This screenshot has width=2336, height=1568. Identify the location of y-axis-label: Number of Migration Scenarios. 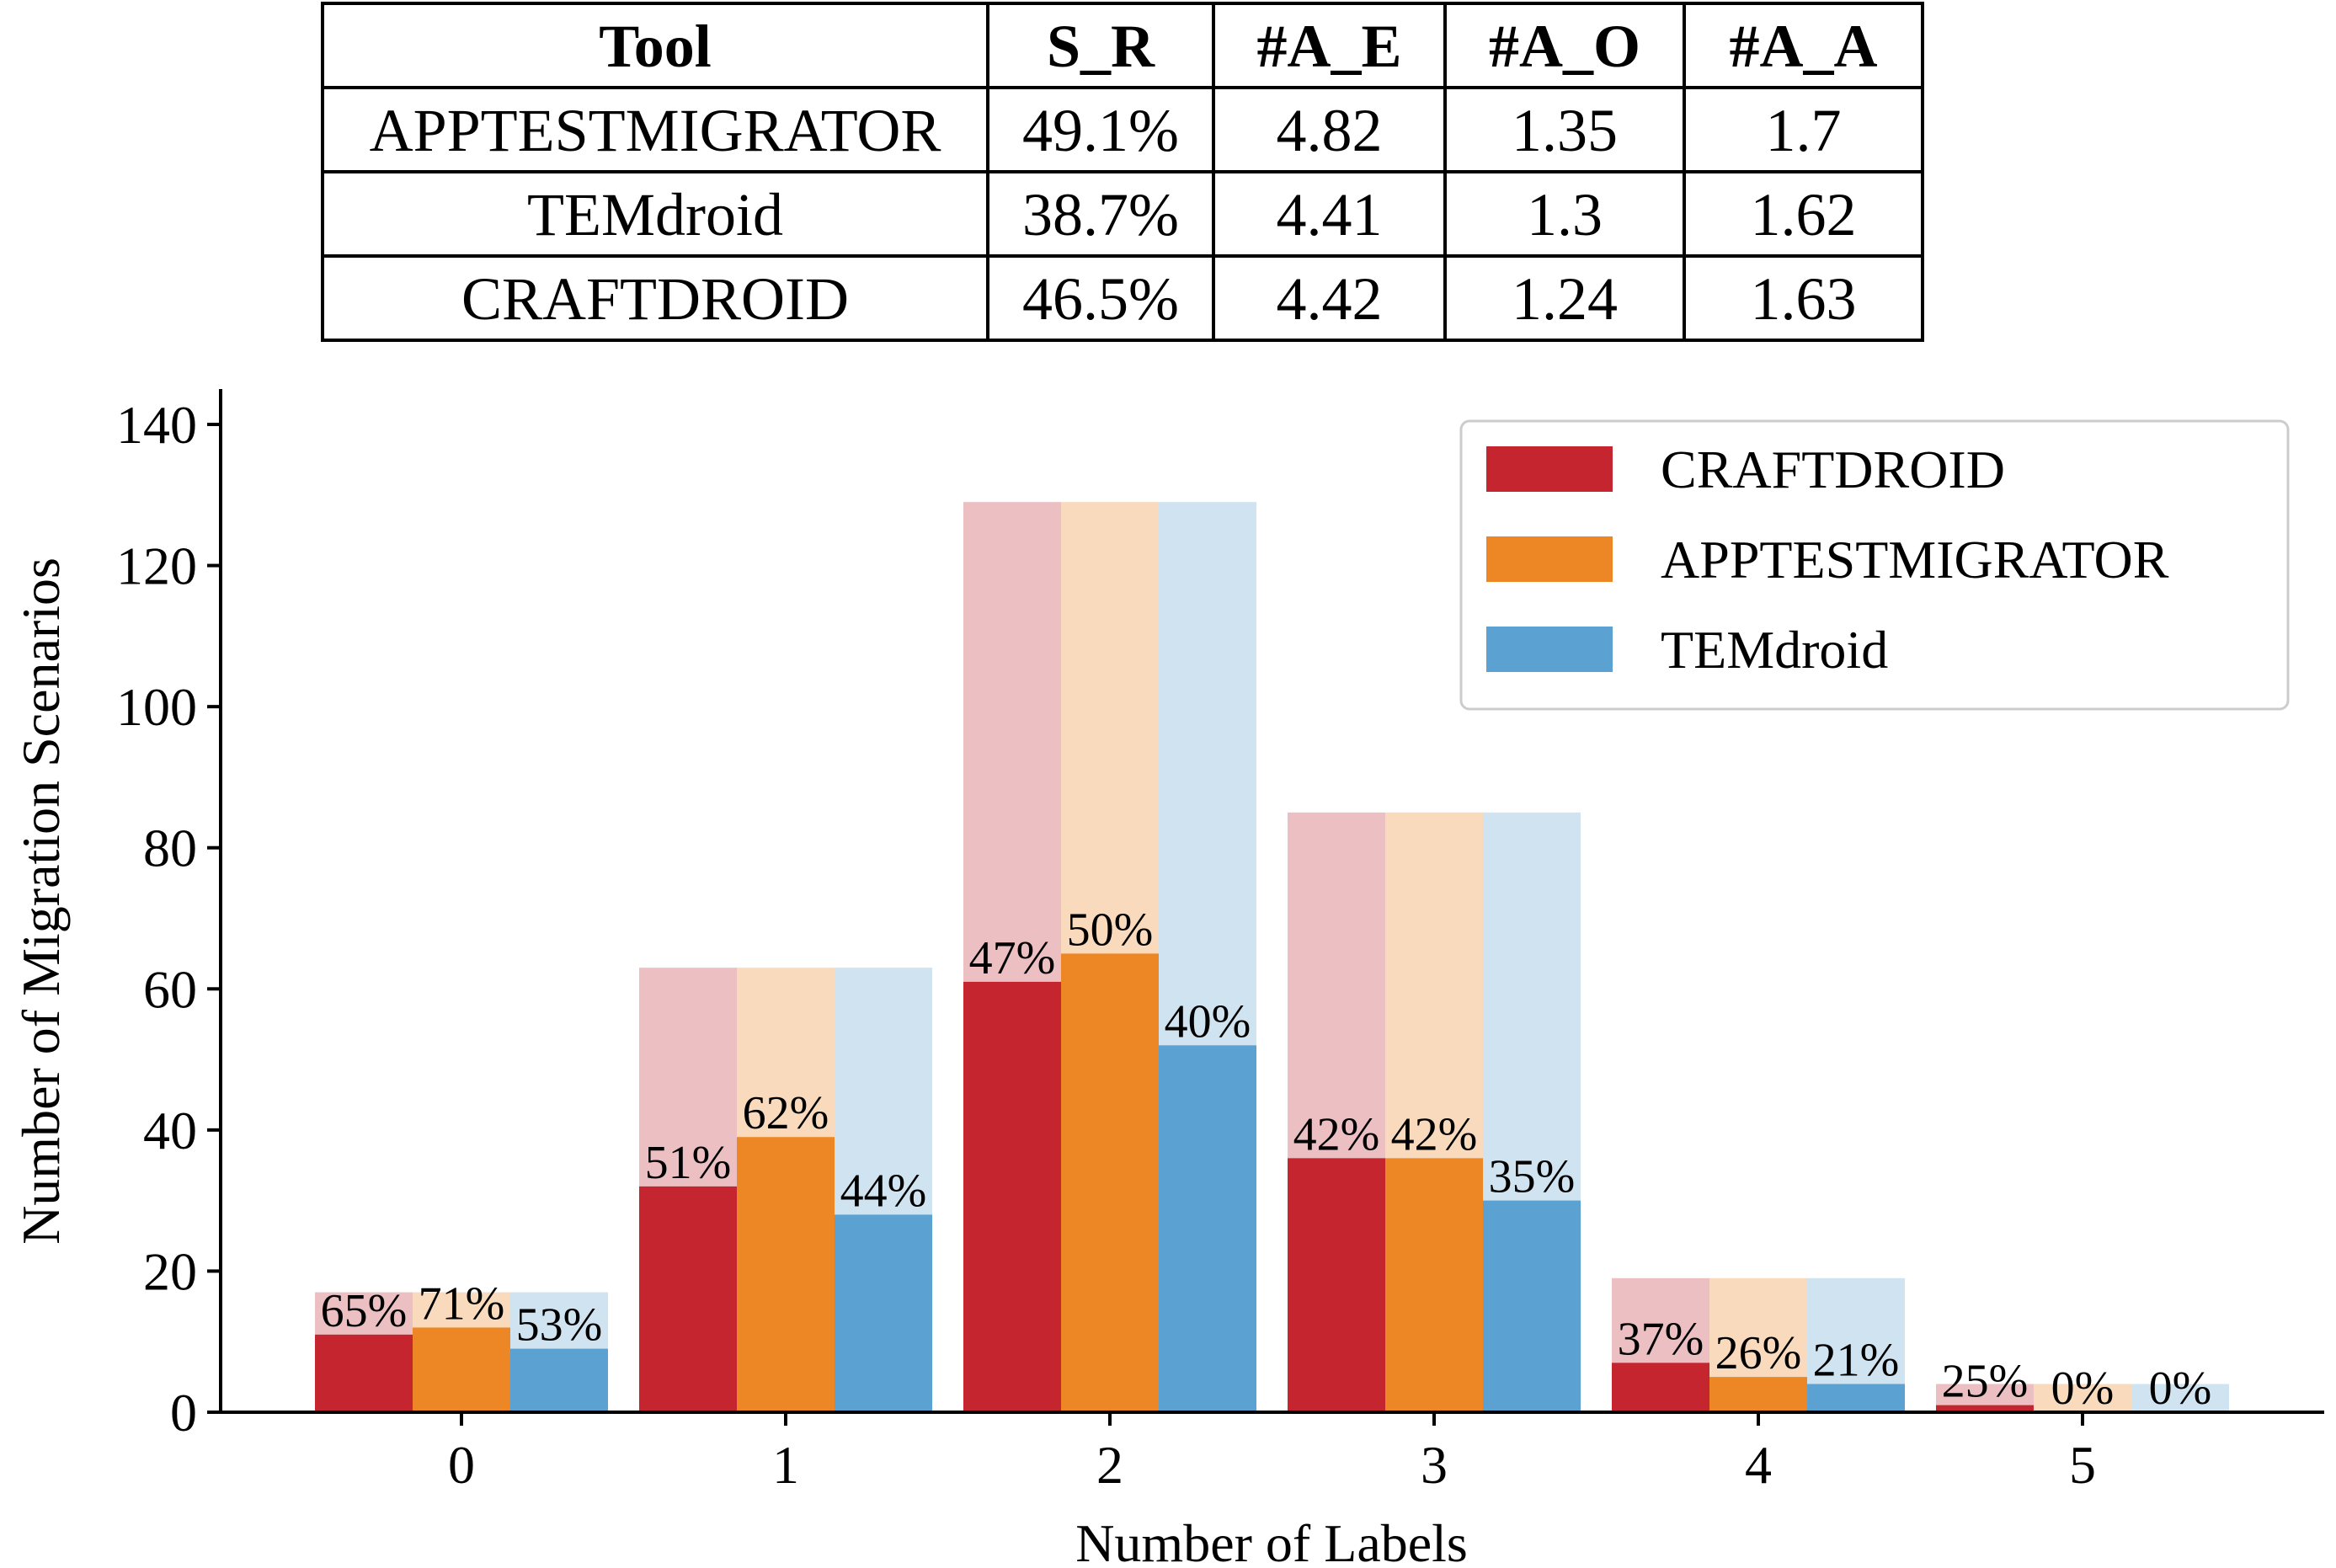
(41, 901).